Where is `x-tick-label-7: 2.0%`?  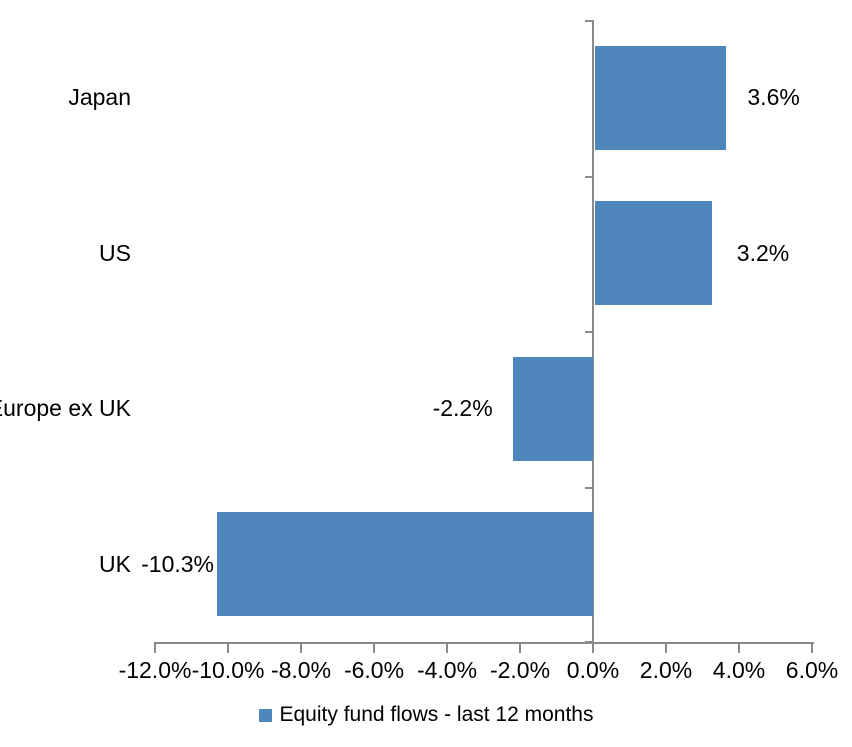
x-tick-label-7: 2.0% is located at coordinates (666, 670).